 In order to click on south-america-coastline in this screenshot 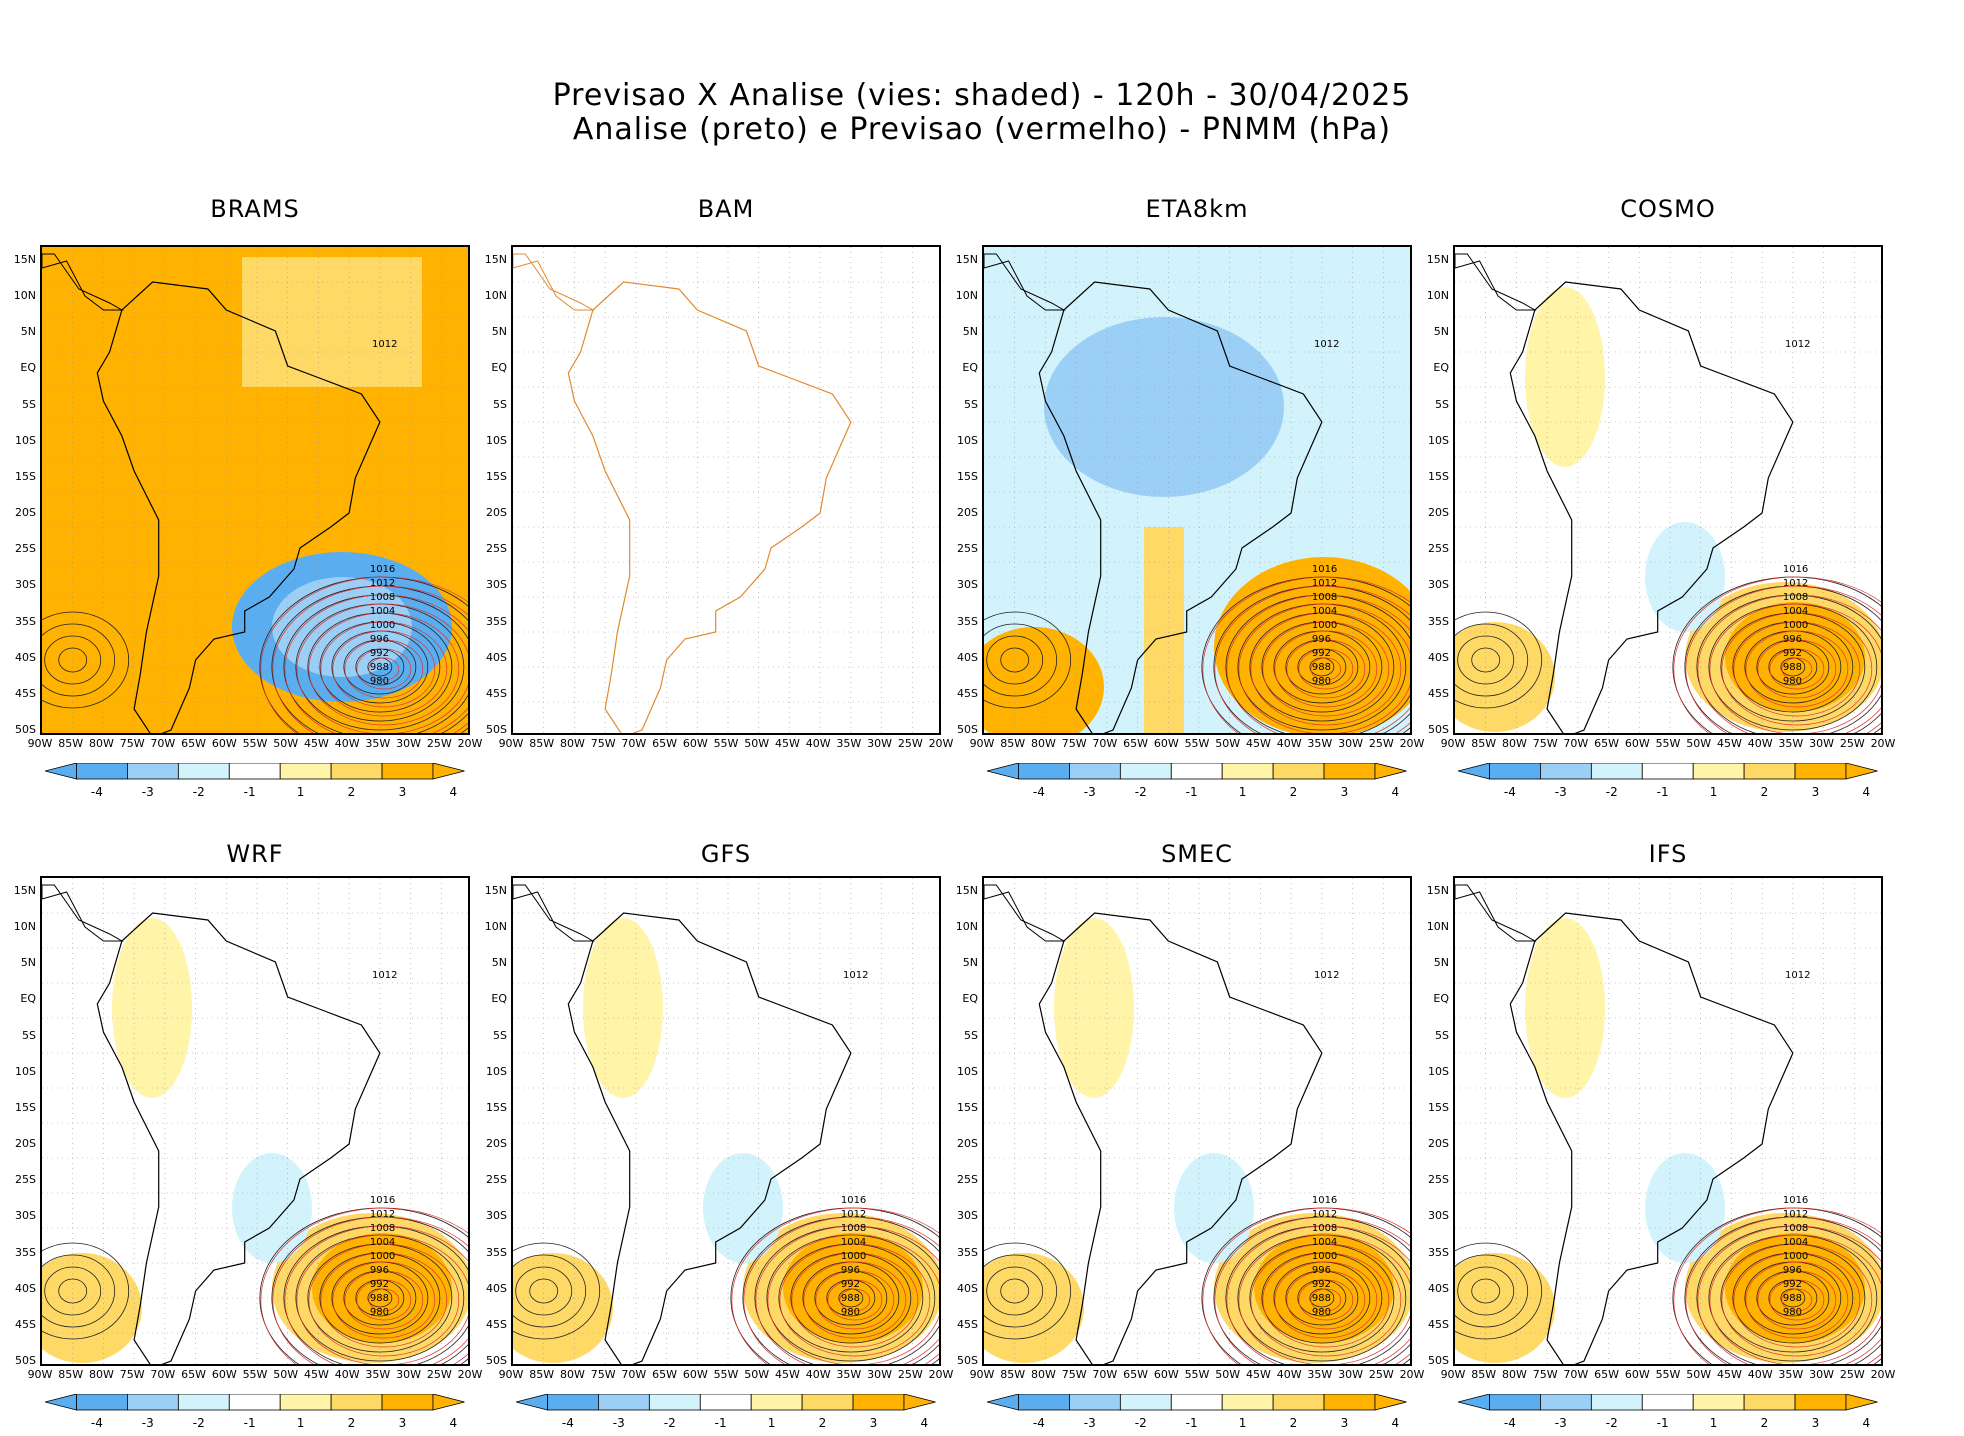, I will do `click(1651, 1138)`.